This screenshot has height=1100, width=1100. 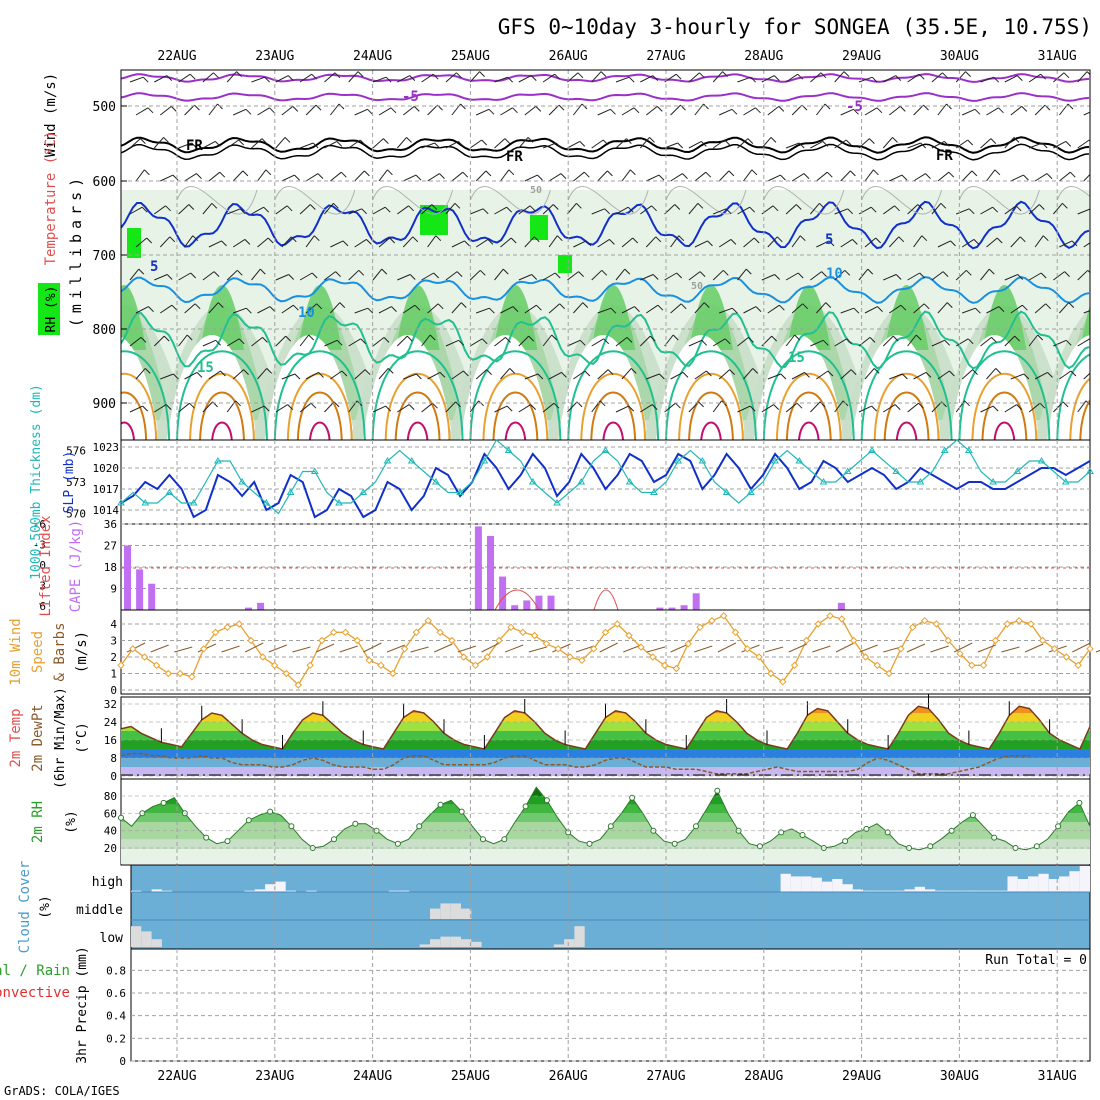 What do you see at coordinates (38, 822) in the screenshot?
I see `label-2m-rh: 2m RH` at bounding box center [38, 822].